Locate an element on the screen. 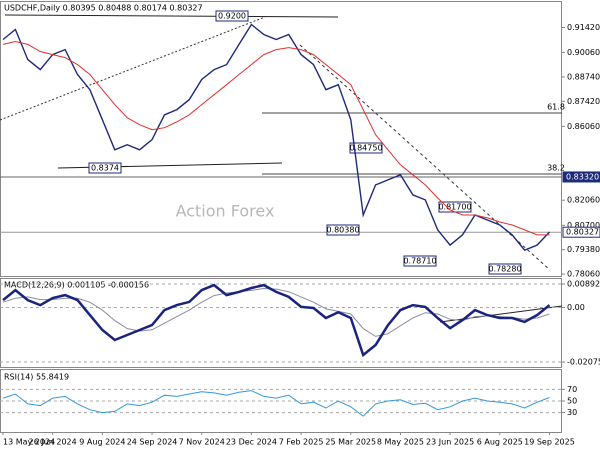 The width and height of the screenshot is (600, 450). y-tick-label: 0.78060 is located at coordinates (583, 274).